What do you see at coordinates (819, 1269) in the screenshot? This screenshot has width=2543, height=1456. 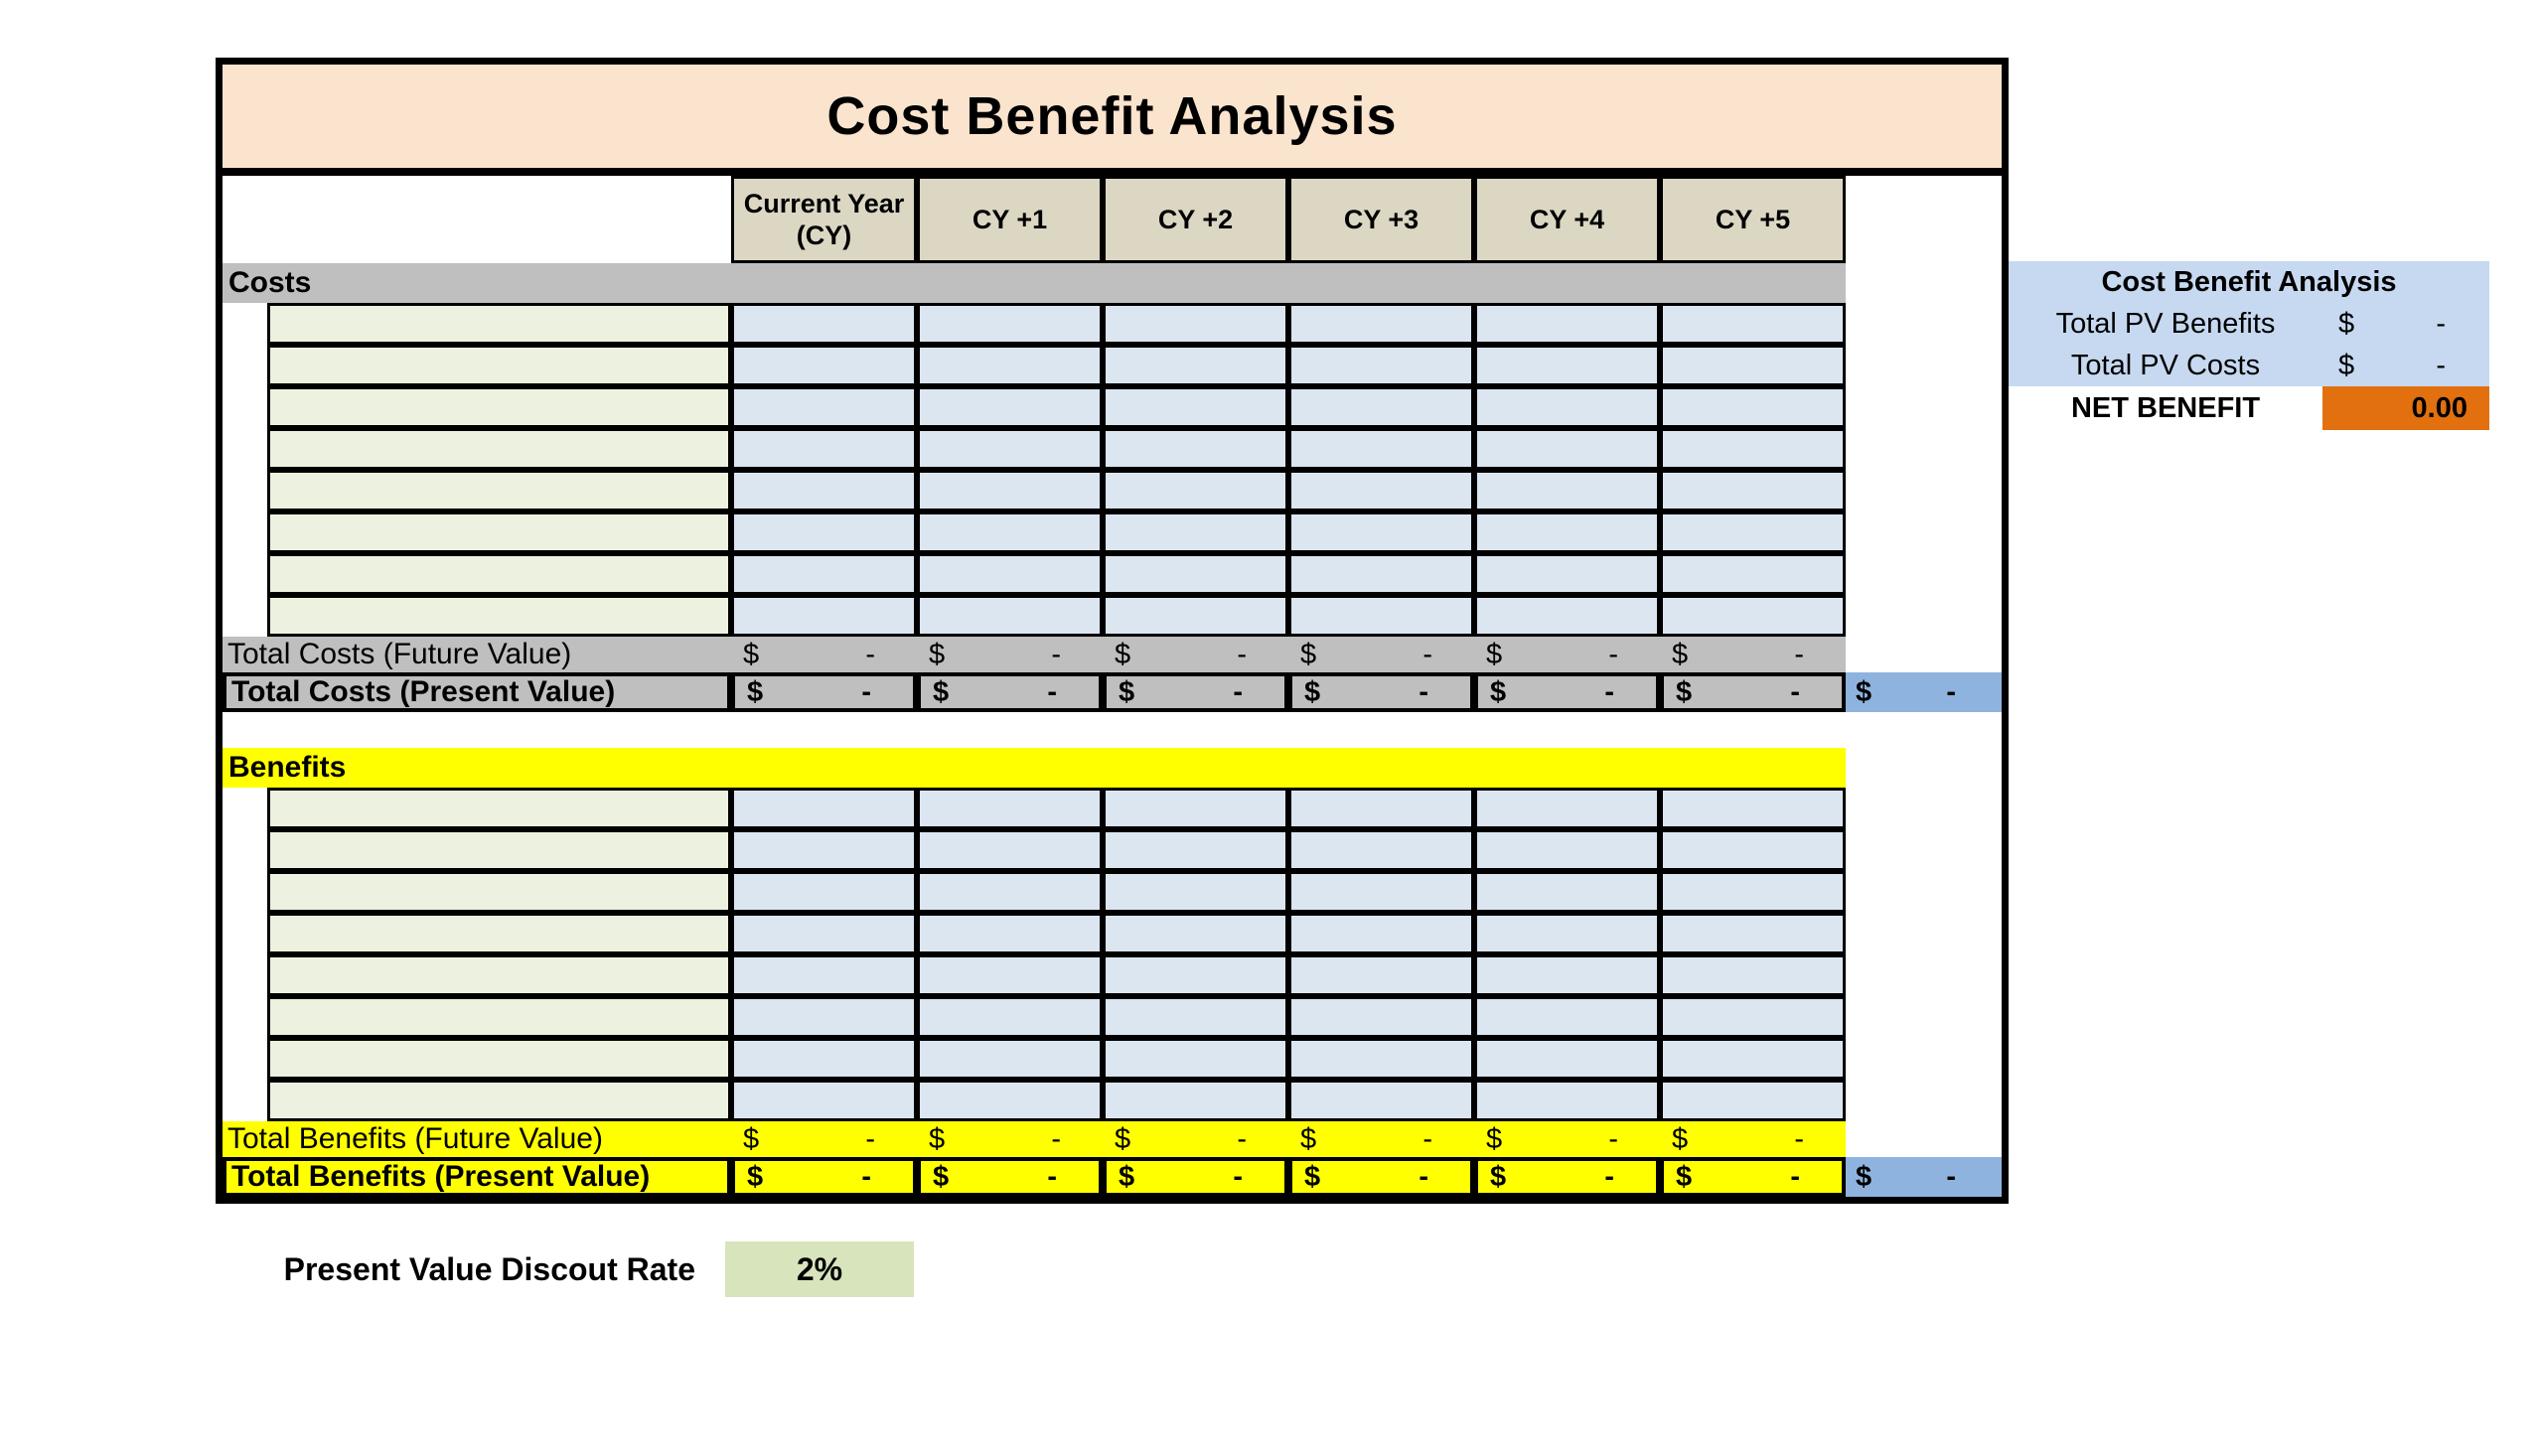 I see `discount-rate-cell: 2%` at bounding box center [819, 1269].